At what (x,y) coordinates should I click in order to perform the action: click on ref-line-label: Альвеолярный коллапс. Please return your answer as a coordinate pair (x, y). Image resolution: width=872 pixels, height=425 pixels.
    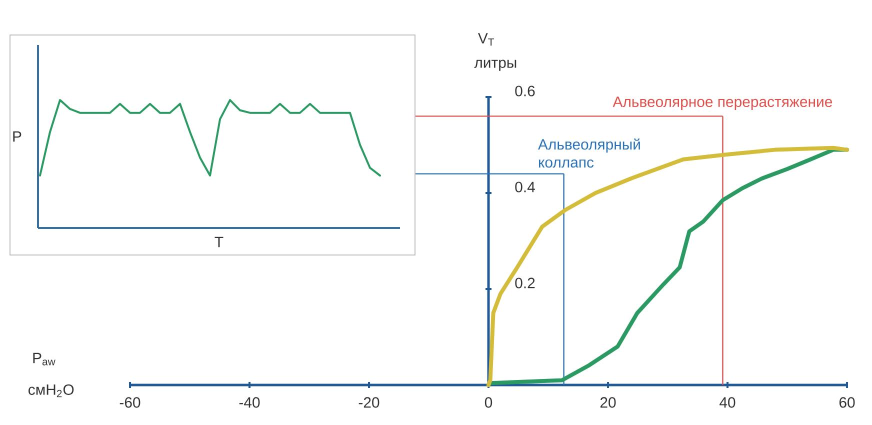
    Looking at the image, I should click on (589, 153).